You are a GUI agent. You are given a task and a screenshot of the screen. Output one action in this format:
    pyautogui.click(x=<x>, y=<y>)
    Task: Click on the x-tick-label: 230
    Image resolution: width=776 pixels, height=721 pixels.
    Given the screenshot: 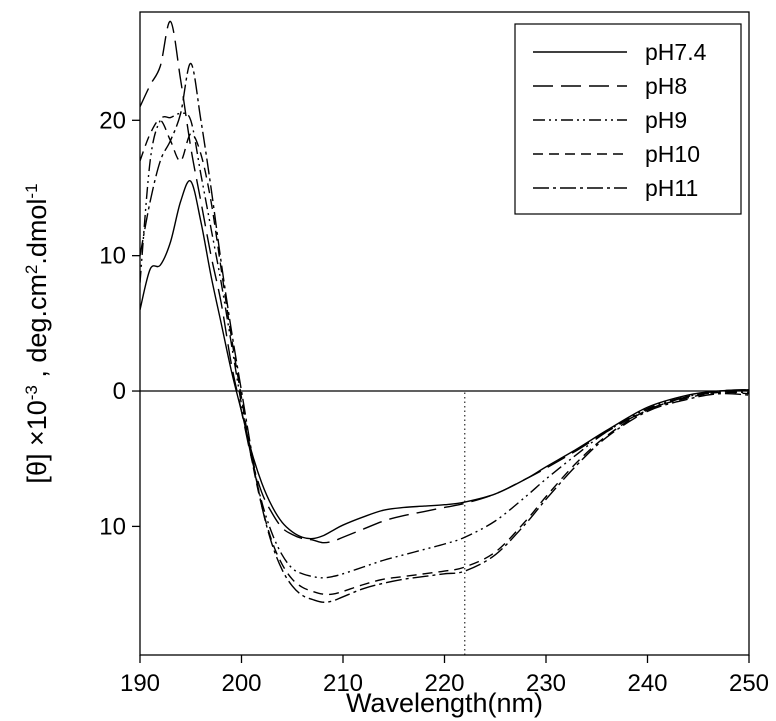 What is the action you would take?
    pyautogui.click(x=546, y=683)
    